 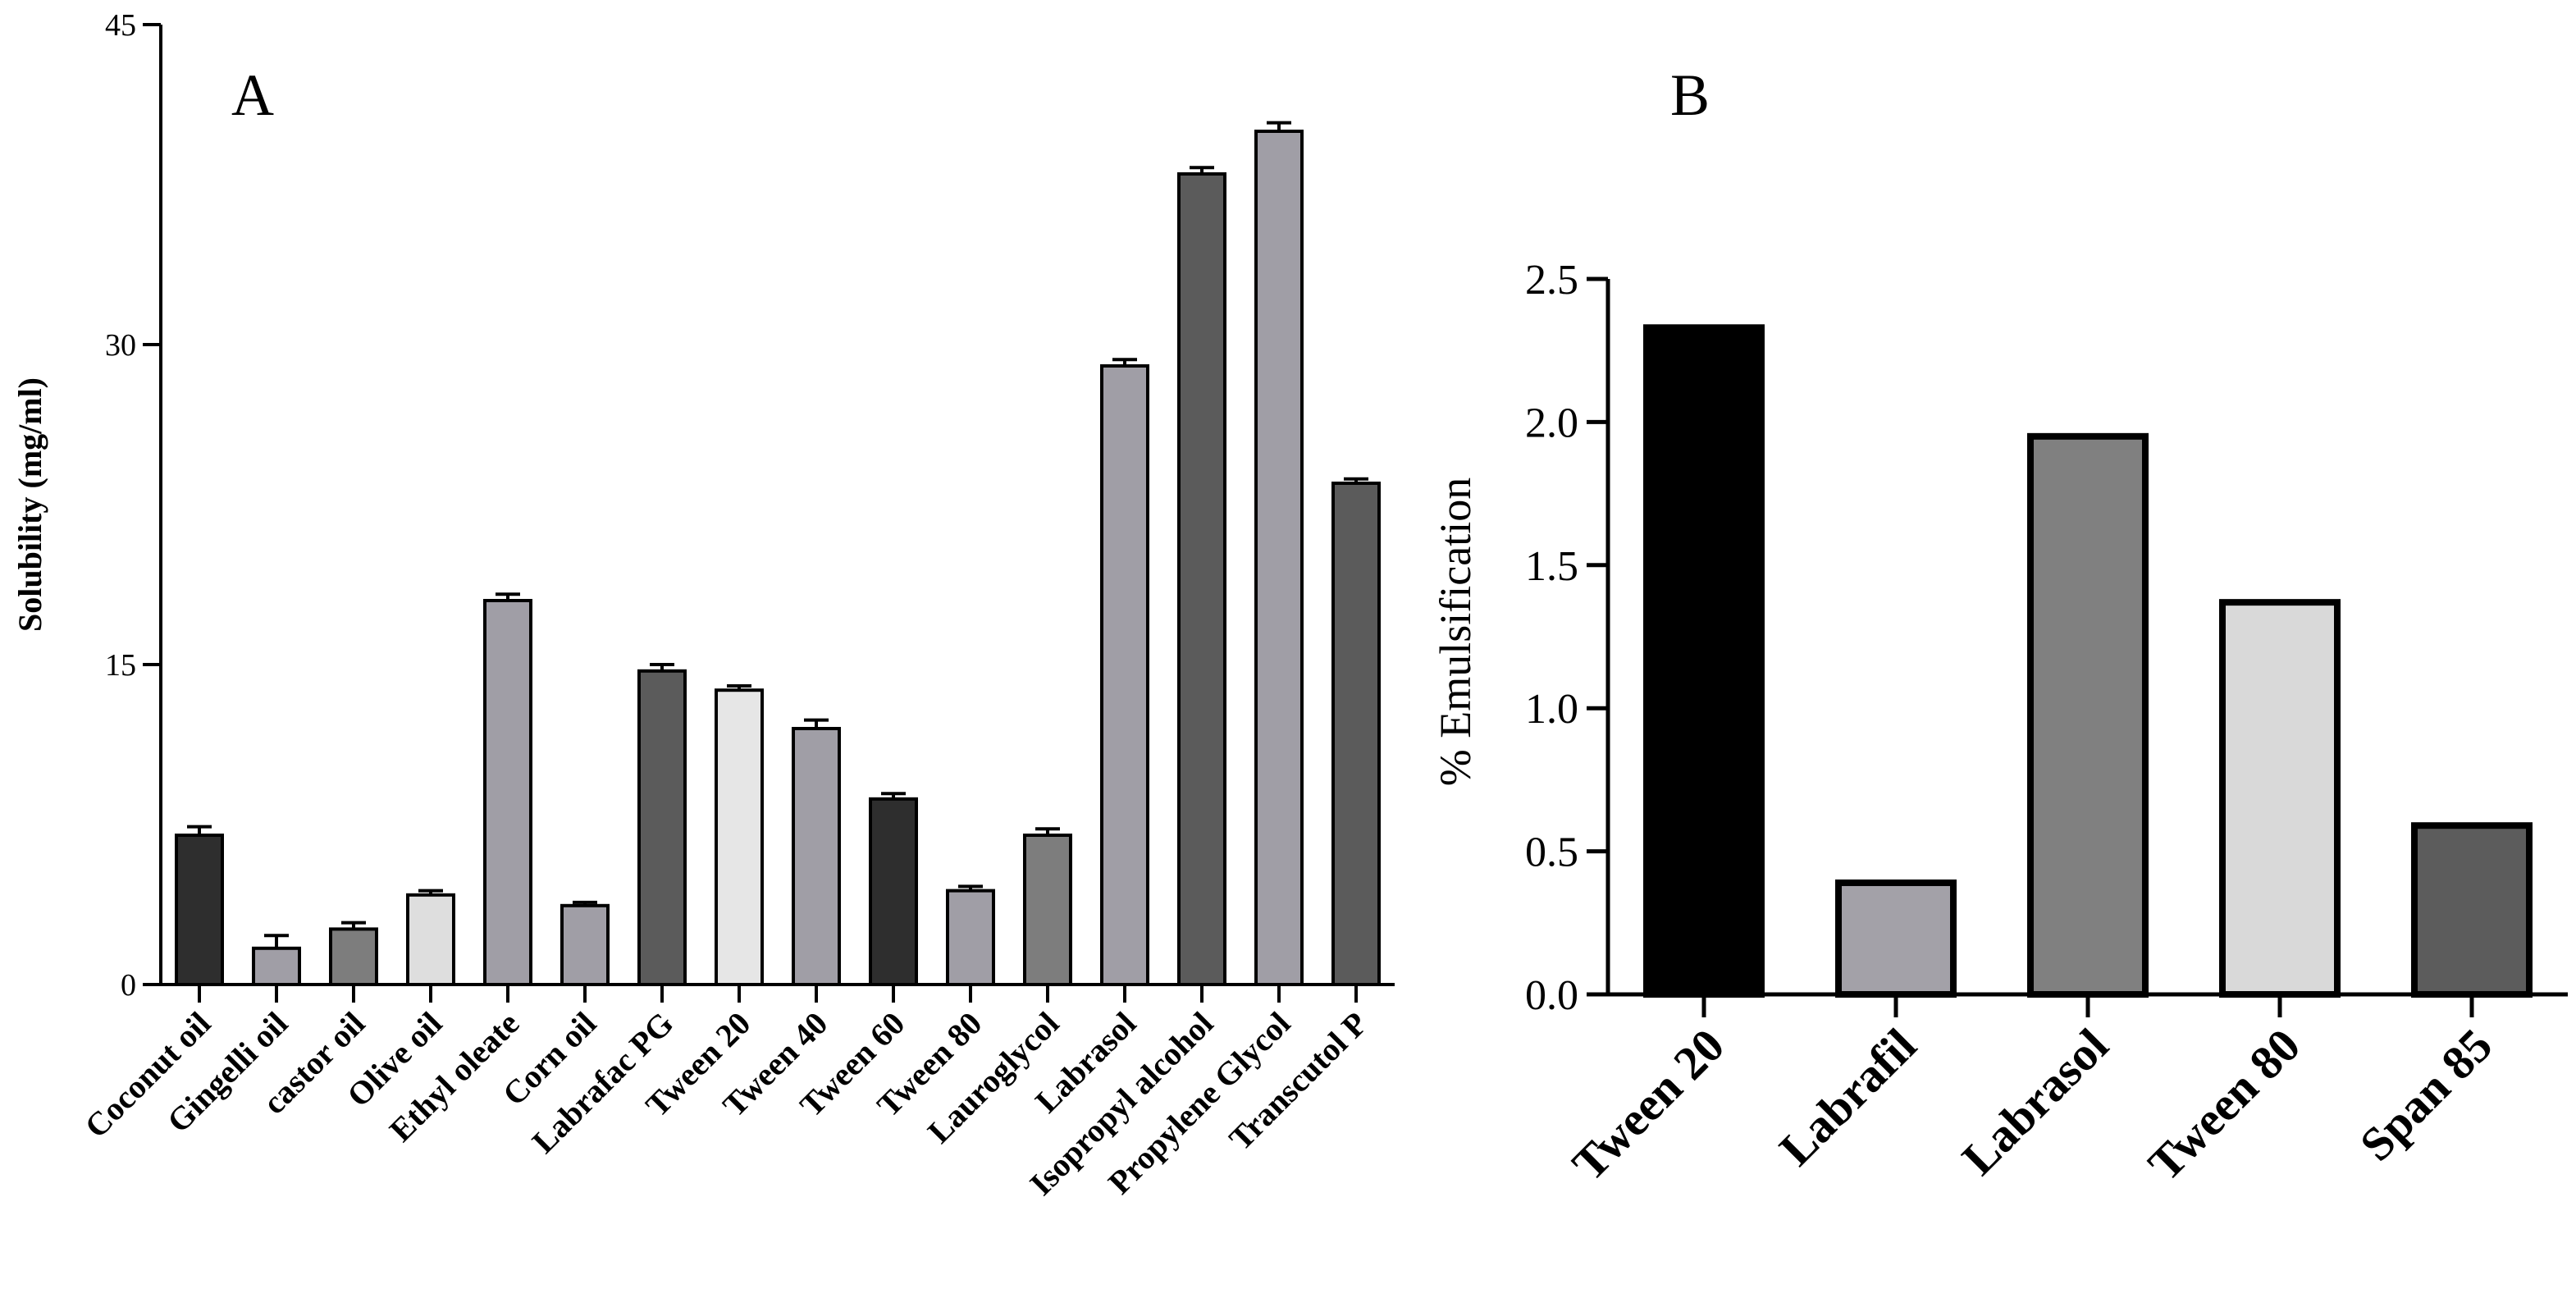 I want to click on category-label-0: Tween 20, so click(x=1648, y=1104).